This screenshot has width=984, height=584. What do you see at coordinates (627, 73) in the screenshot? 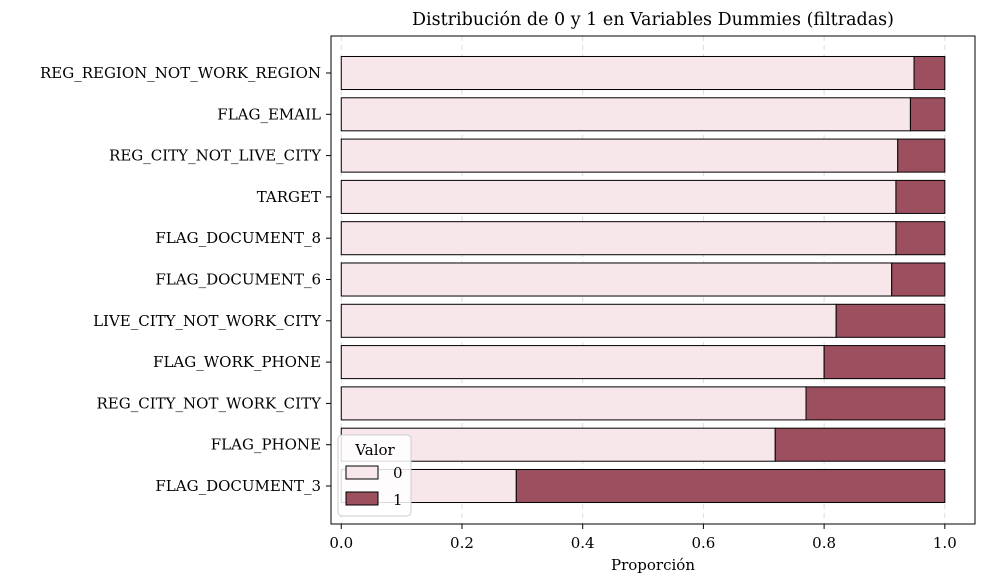
I see `bar-0-REG_REGION_NOT_WORK_REGION` at bounding box center [627, 73].